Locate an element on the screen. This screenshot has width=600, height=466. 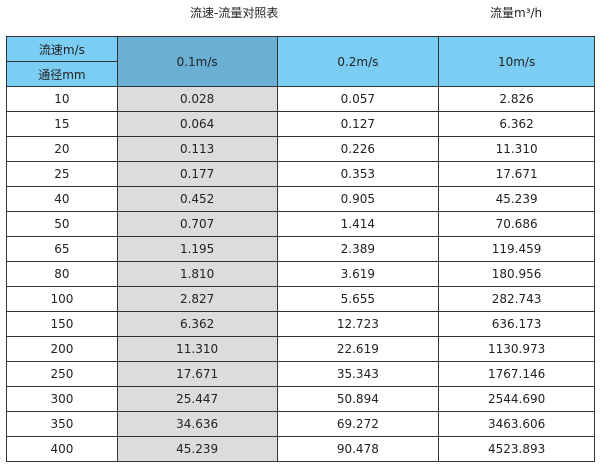
flow-cell: 636.173 is located at coordinates (516, 324).